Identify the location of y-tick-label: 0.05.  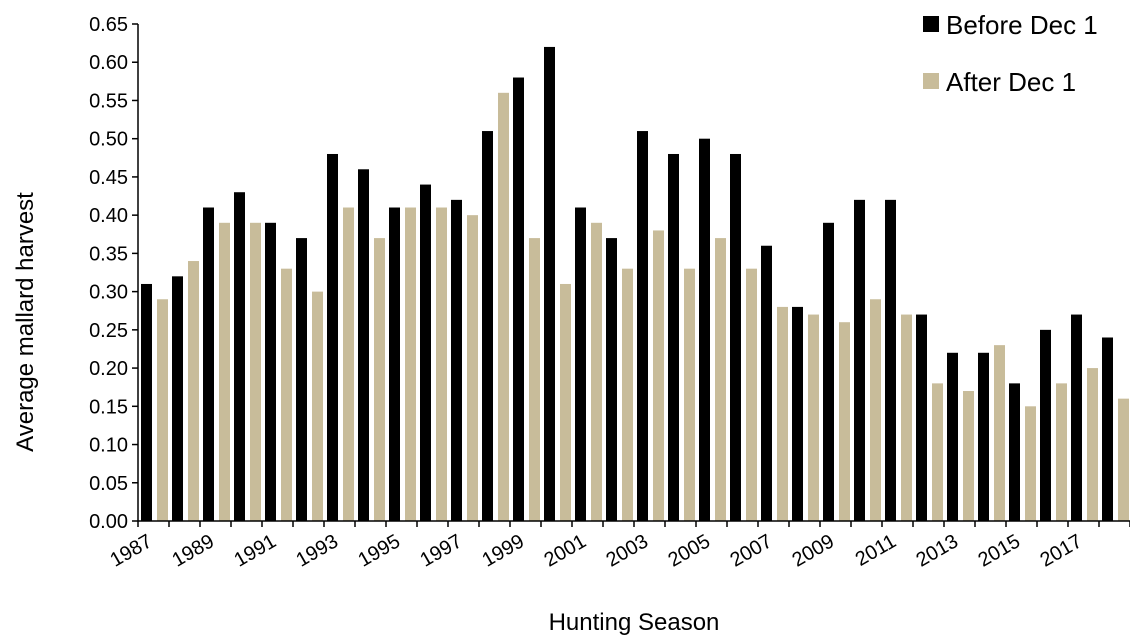
(108, 484).